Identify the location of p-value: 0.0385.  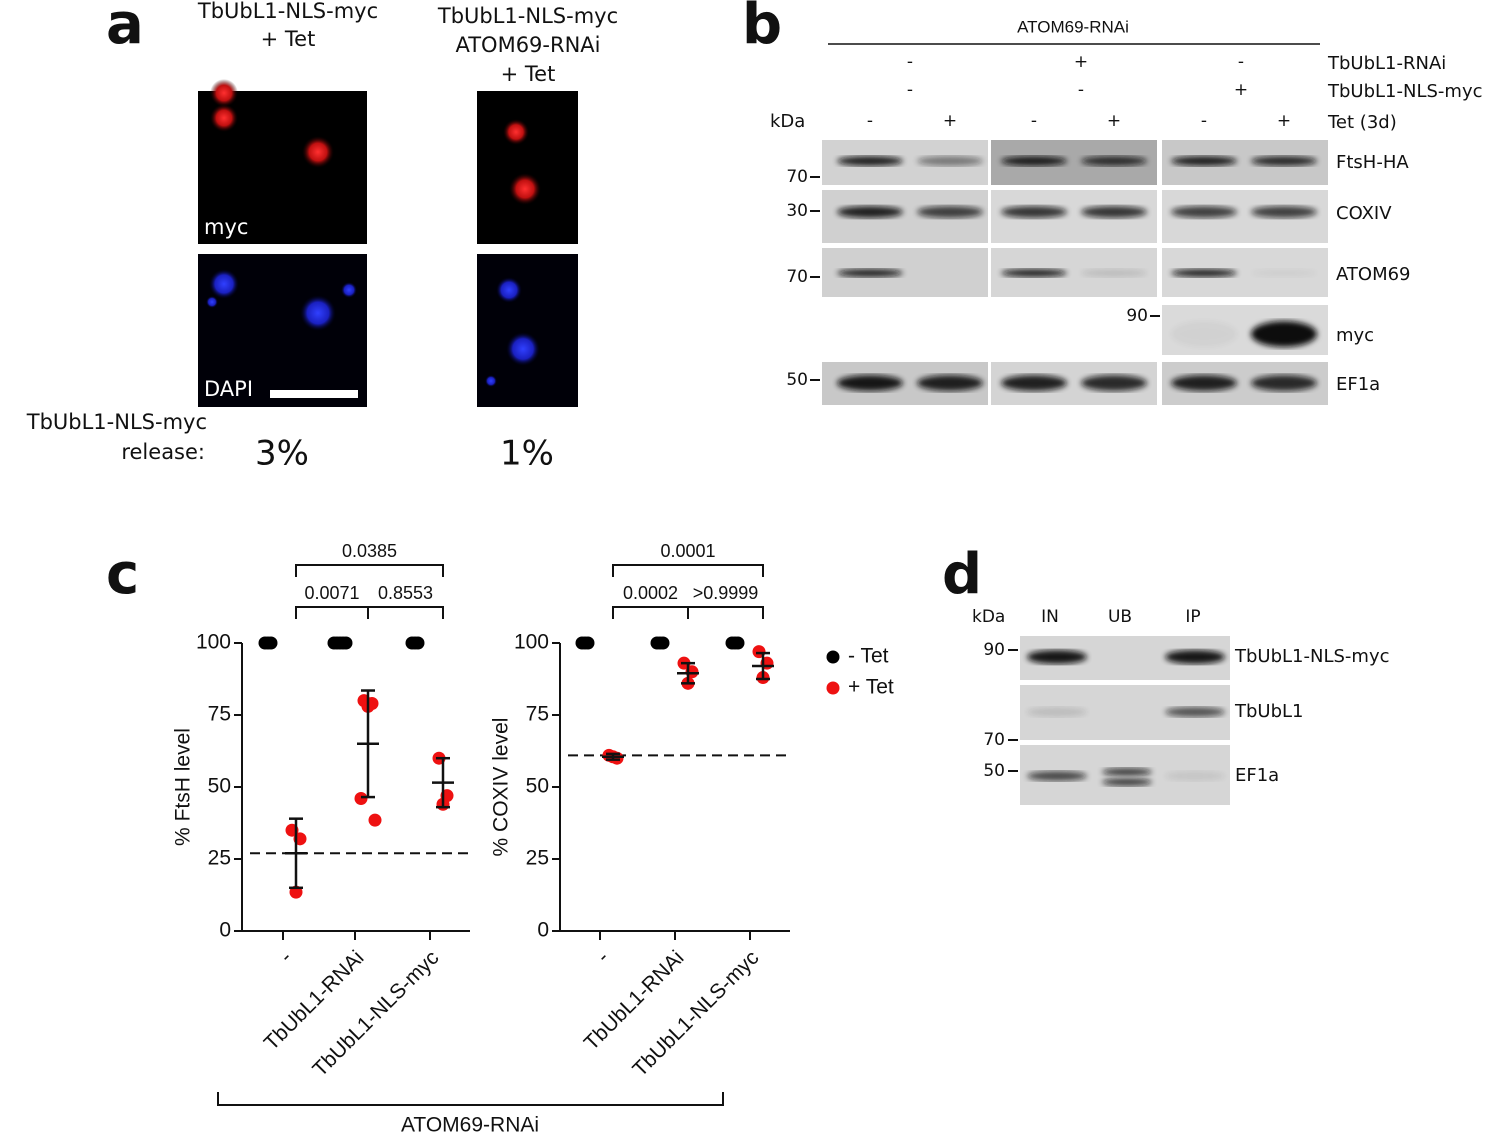
(369, 551).